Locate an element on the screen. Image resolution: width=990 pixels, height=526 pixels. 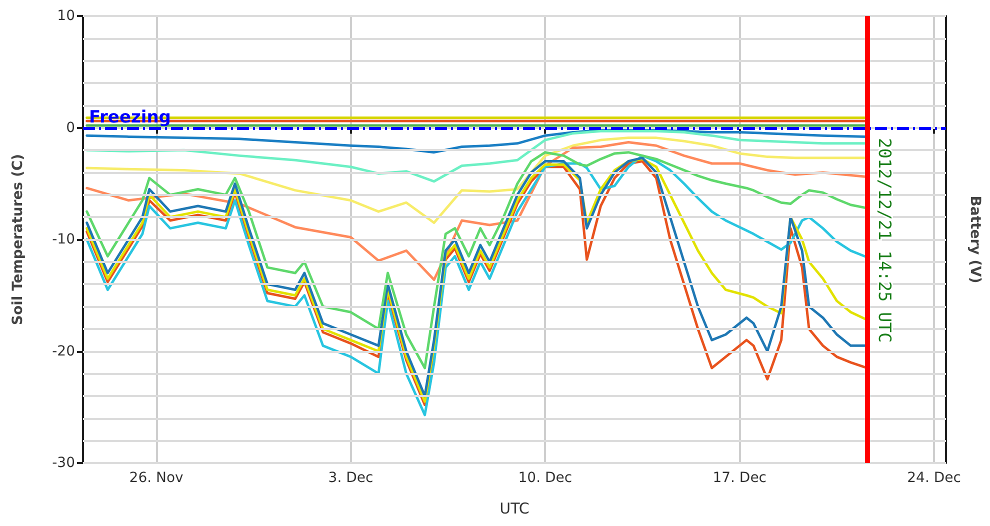
x-tick-label: 3. Dec is located at coordinates (351, 478).